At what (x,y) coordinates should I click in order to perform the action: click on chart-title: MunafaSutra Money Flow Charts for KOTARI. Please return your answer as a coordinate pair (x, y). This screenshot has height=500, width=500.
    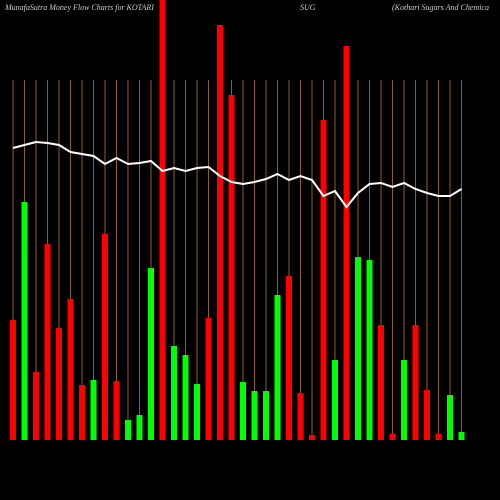
    Looking at the image, I should click on (79, 7).